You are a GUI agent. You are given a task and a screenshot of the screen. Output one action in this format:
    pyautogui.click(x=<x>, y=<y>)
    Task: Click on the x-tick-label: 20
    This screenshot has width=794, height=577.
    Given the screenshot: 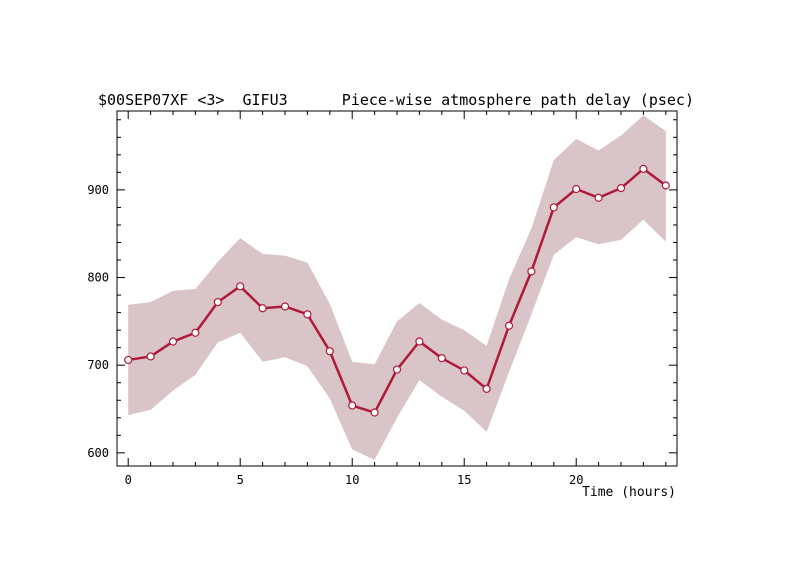 What is the action you would take?
    pyautogui.click(x=576, y=480)
    